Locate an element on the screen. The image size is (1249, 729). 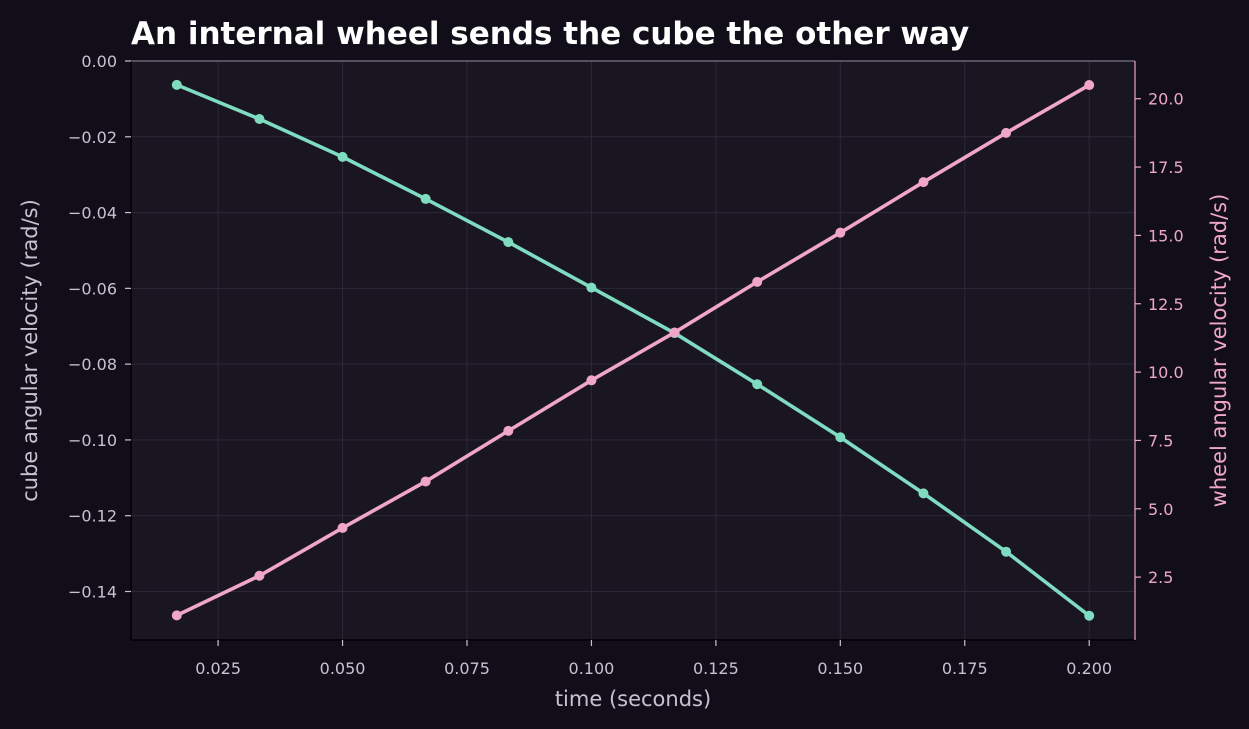
x-tick-label: 0.075 is located at coordinates (467, 668).